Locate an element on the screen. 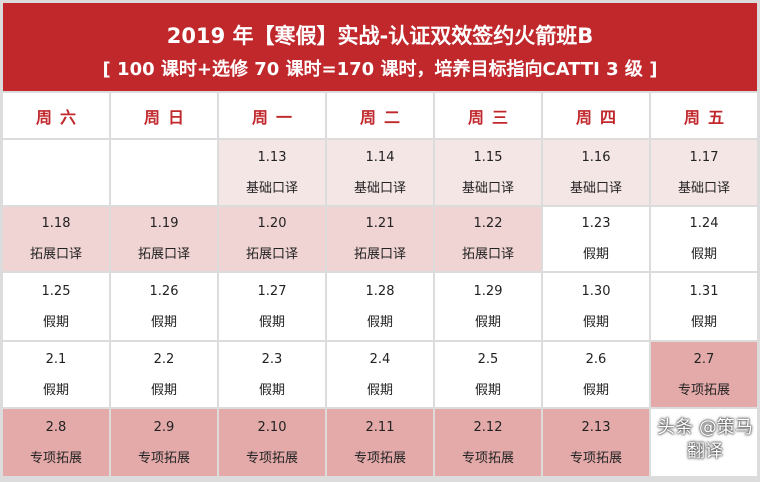 The image size is (760, 482). calendar-cell: 2.13 专项拓展 is located at coordinates (596, 442).